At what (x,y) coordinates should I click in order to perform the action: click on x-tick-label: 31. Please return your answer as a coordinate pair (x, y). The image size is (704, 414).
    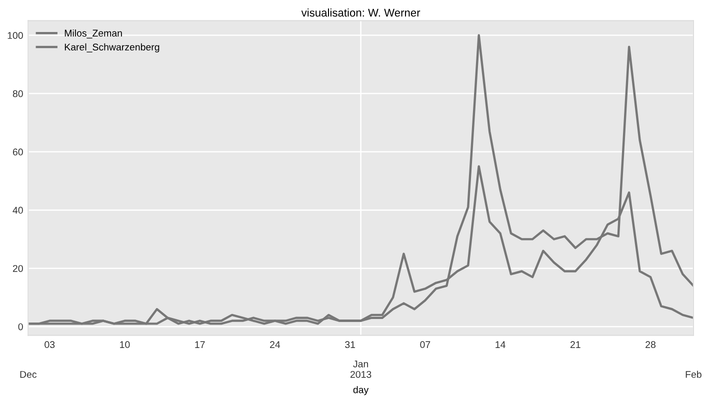
    Looking at the image, I should click on (350, 344).